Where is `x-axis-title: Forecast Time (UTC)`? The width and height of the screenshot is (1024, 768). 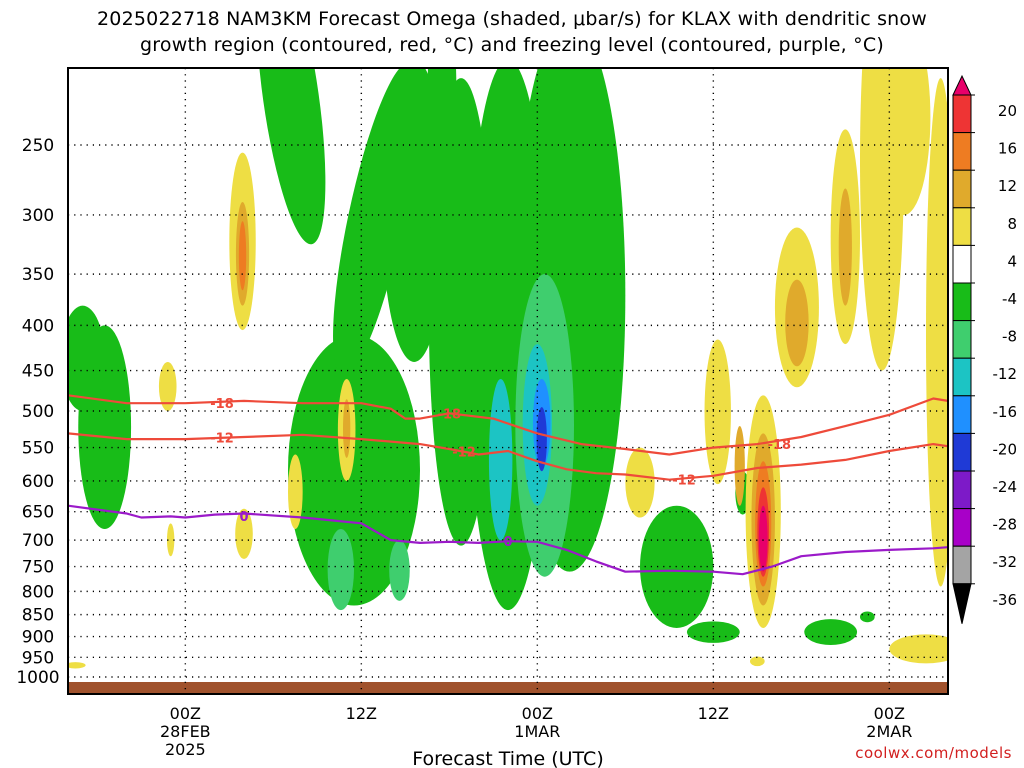 x-axis-title: Forecast Time (UTC) is located at coordinates (507, 758).